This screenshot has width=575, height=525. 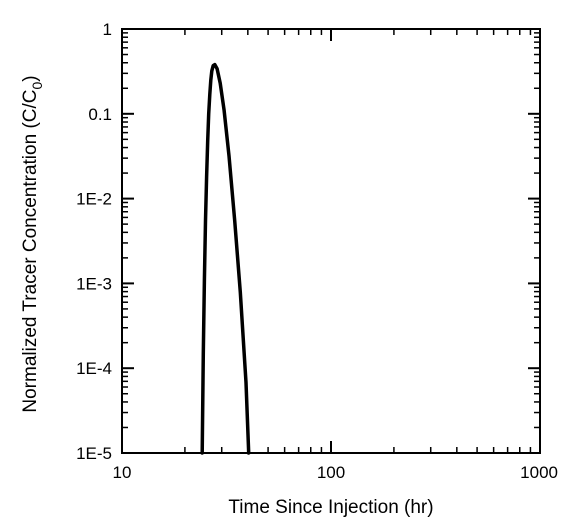 What do you see at coordinates (94, 368) in the screenshot?
I see `y-tick-label: 1E-4` at bounding box center [94, 368].